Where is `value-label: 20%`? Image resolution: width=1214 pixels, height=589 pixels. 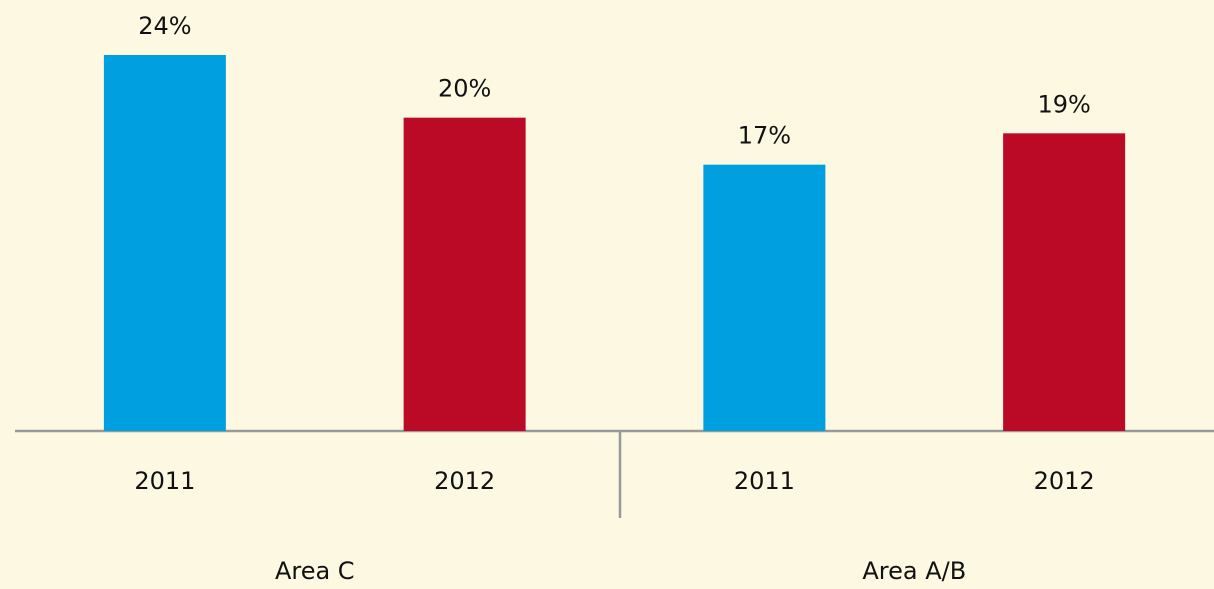 value-label: 20% is located at coordinates (464, 89).